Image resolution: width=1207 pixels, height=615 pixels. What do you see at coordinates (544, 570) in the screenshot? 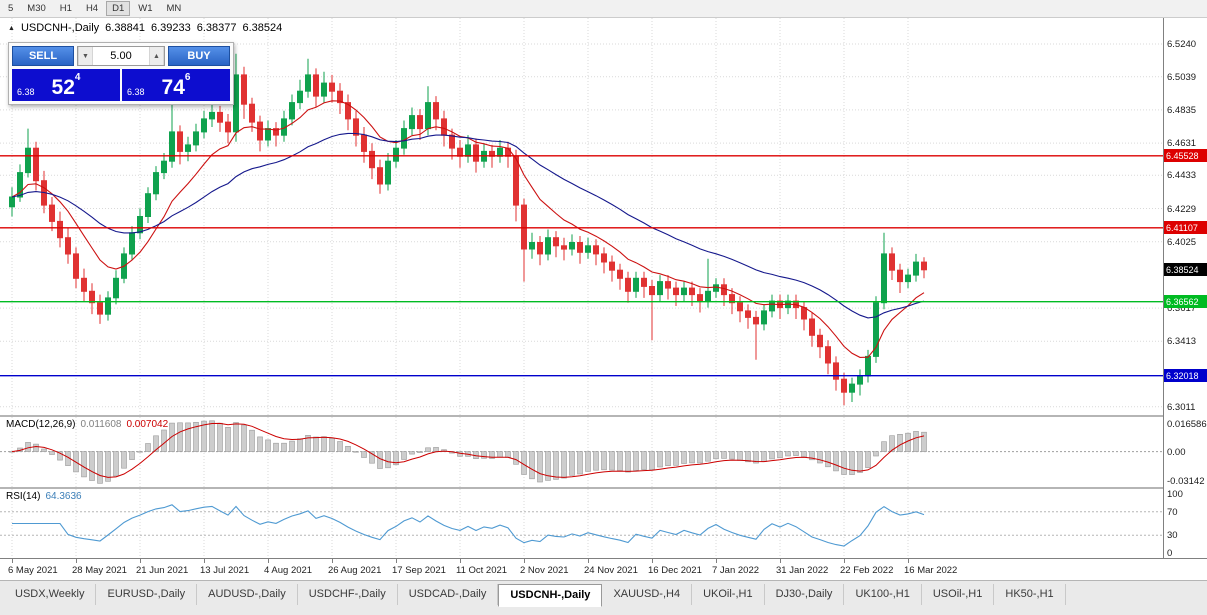
I see `time-axis-label: 2 Nov 2021` at bounding box center [544, 570].